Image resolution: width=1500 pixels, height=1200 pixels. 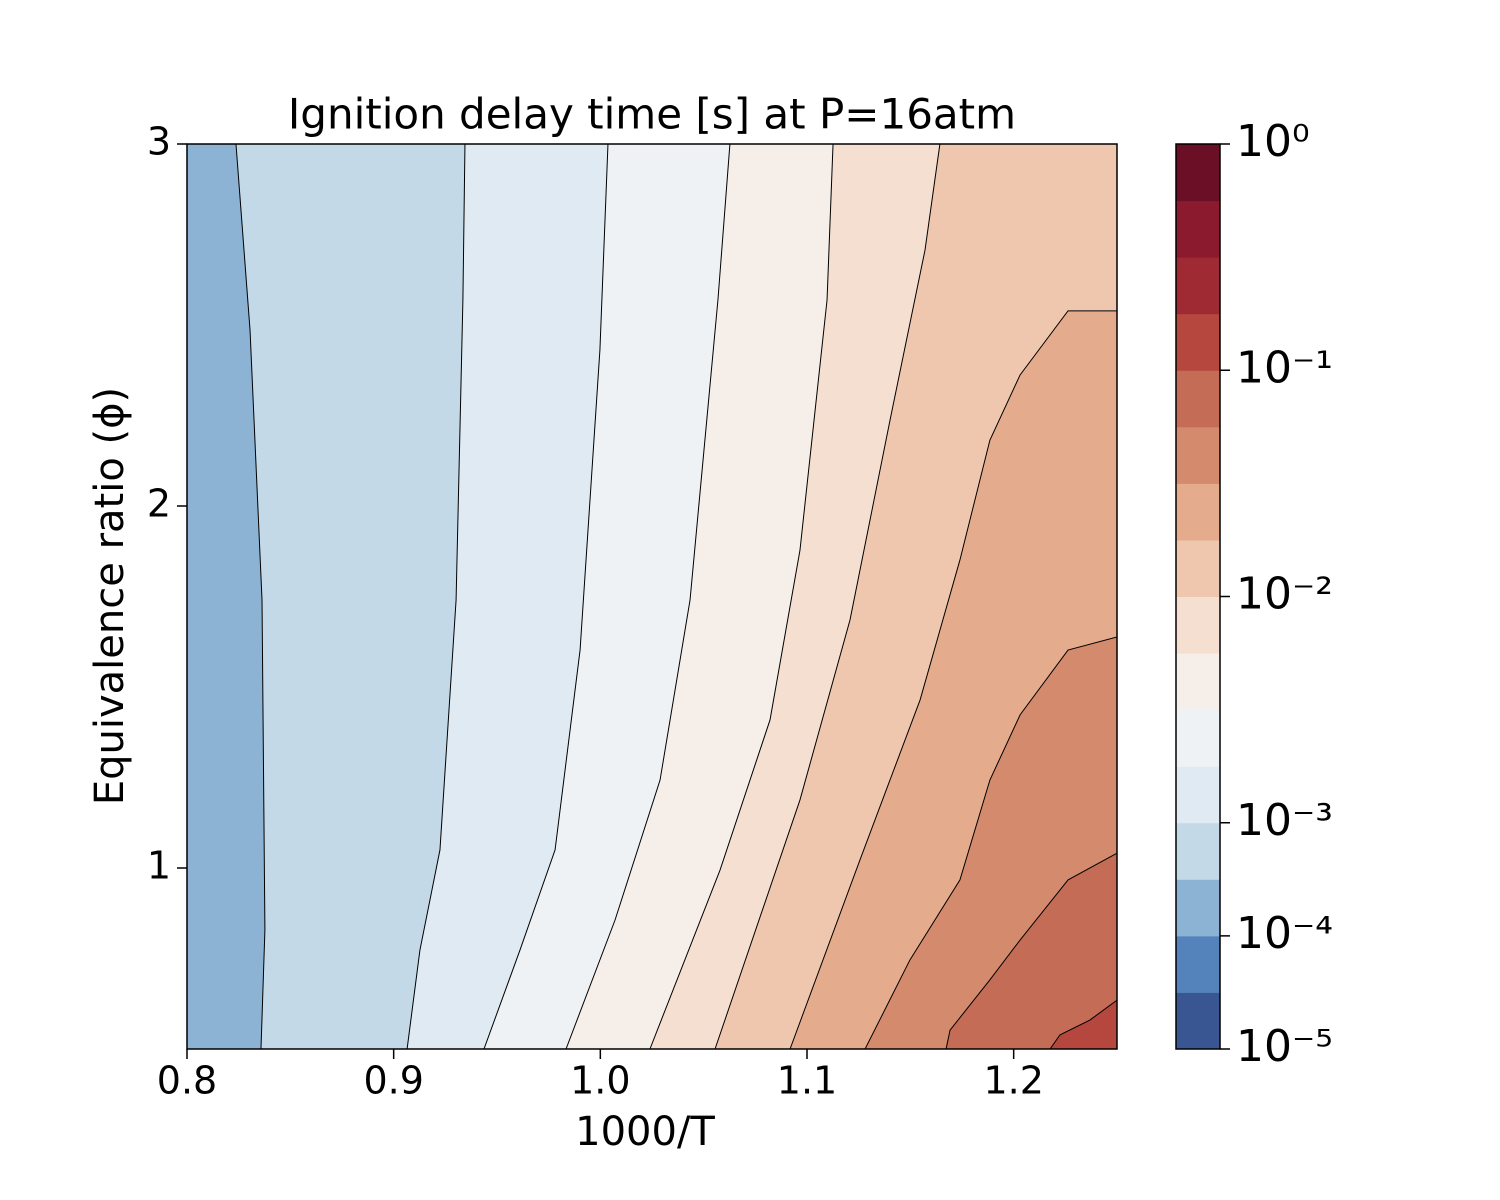 What do you see at coordinates (1284, 594) in the screenshot?
I see `colorbar-tick-label: 10⁻²` at bounding box center [1284, 594].